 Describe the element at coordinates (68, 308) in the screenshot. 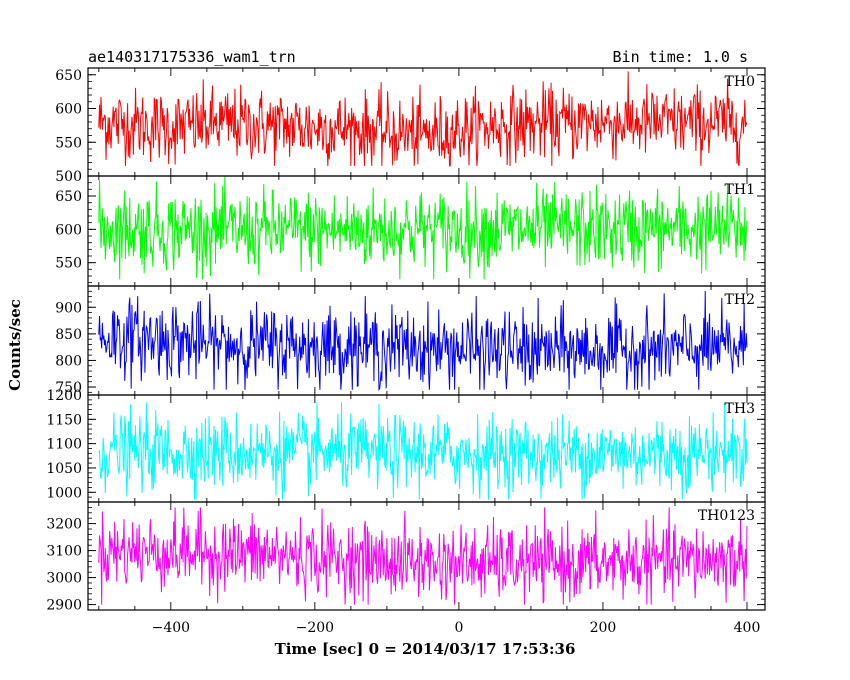

I see `y-tick-label: 900` at that location.